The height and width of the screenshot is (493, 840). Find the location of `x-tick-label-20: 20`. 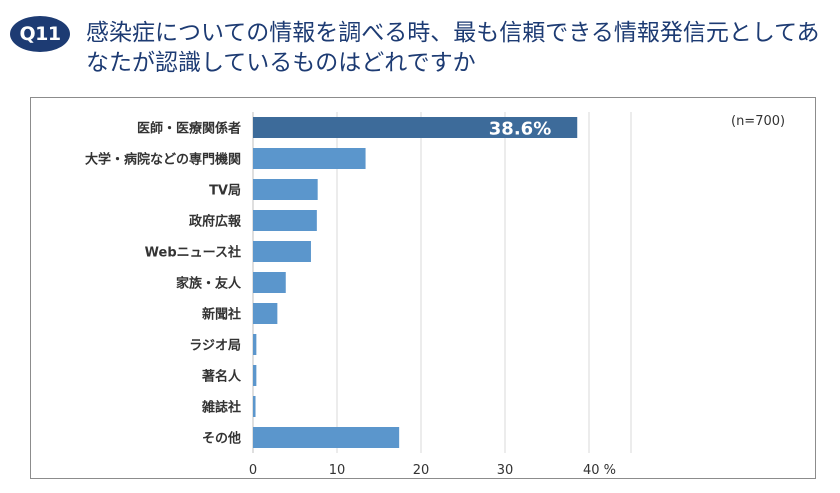

x-tick-label-20: 20 is located at coordinates (421, 470).